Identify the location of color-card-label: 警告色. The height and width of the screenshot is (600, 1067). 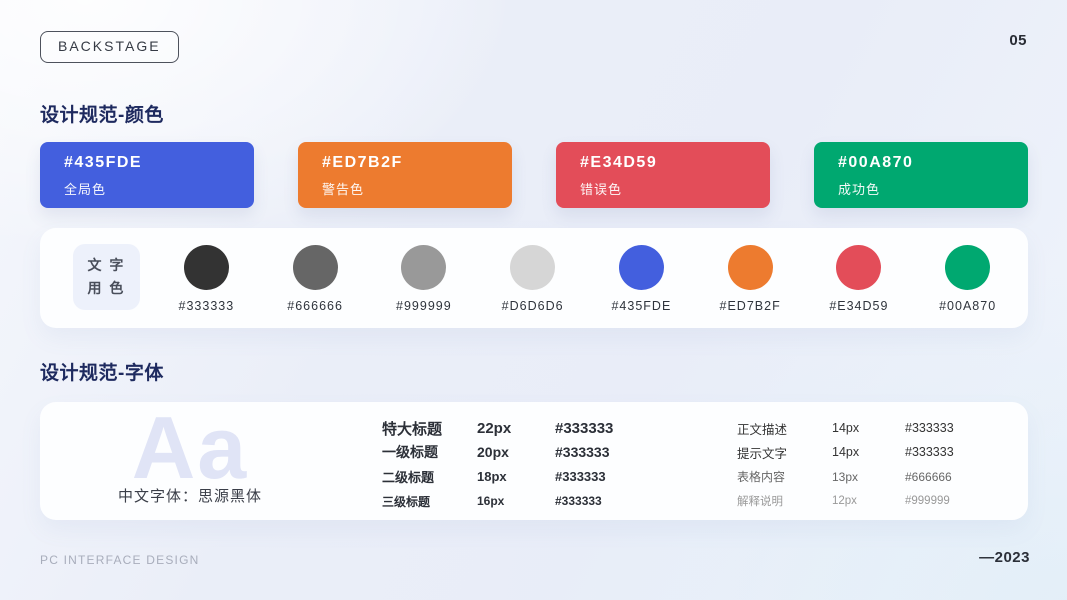
(343, 189).